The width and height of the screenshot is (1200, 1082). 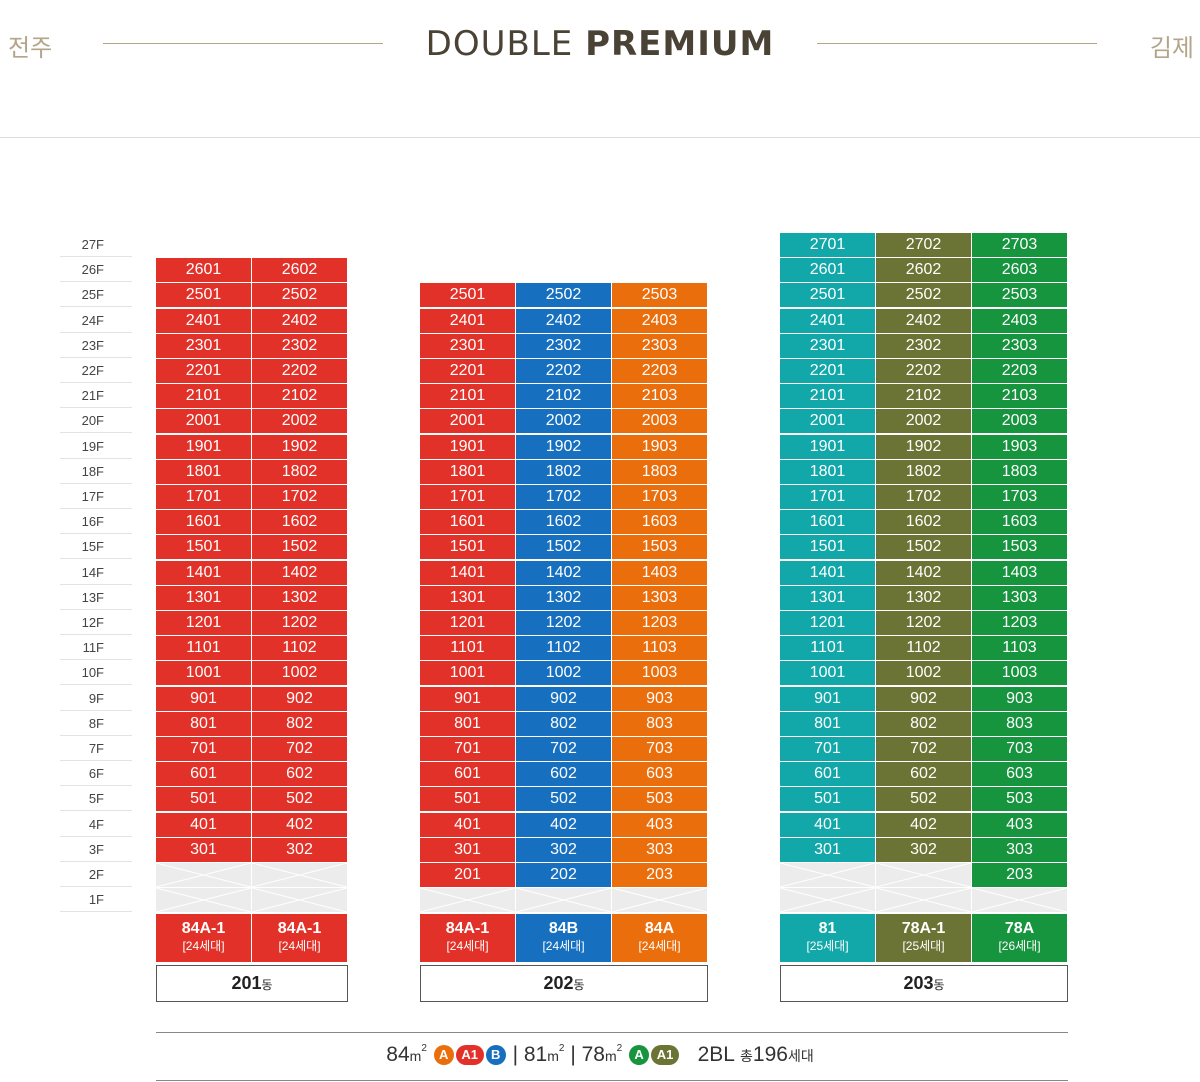 What do you see at coordinates (96, 874) in the screenshot?
I see `floor-label: 2F` at bounding box center [96, 874].